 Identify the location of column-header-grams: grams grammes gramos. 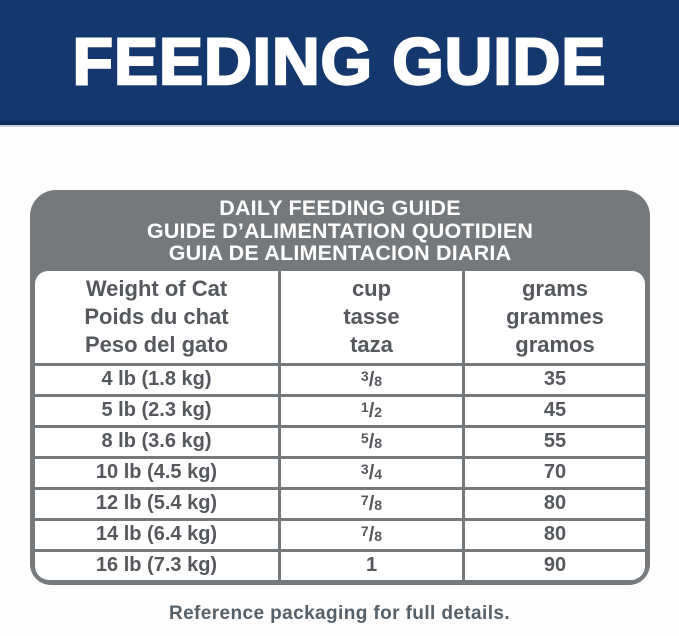
(555, 316).